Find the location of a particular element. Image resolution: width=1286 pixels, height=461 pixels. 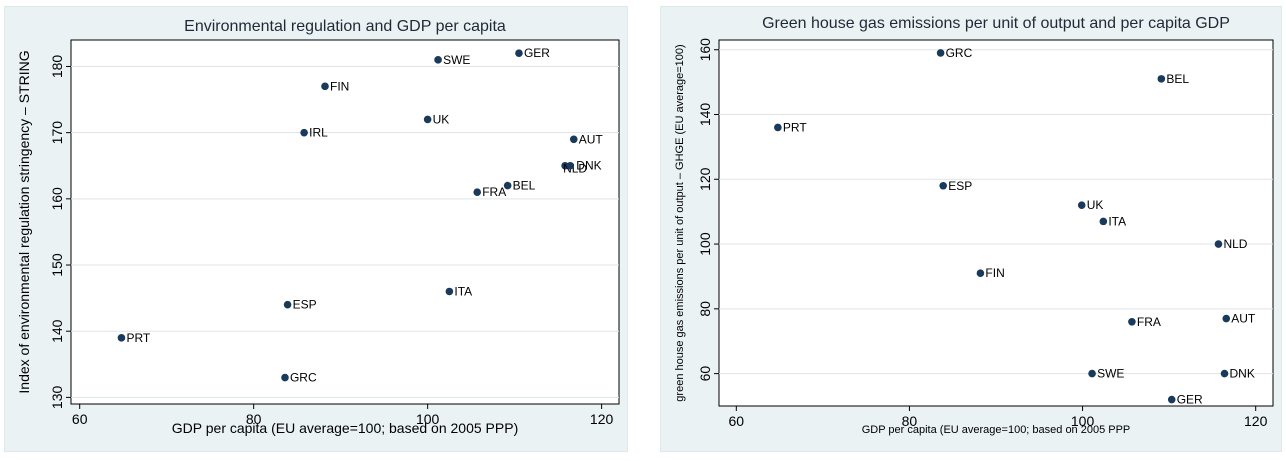

y-tick-label: 180 is located at coordinates (57, 67).